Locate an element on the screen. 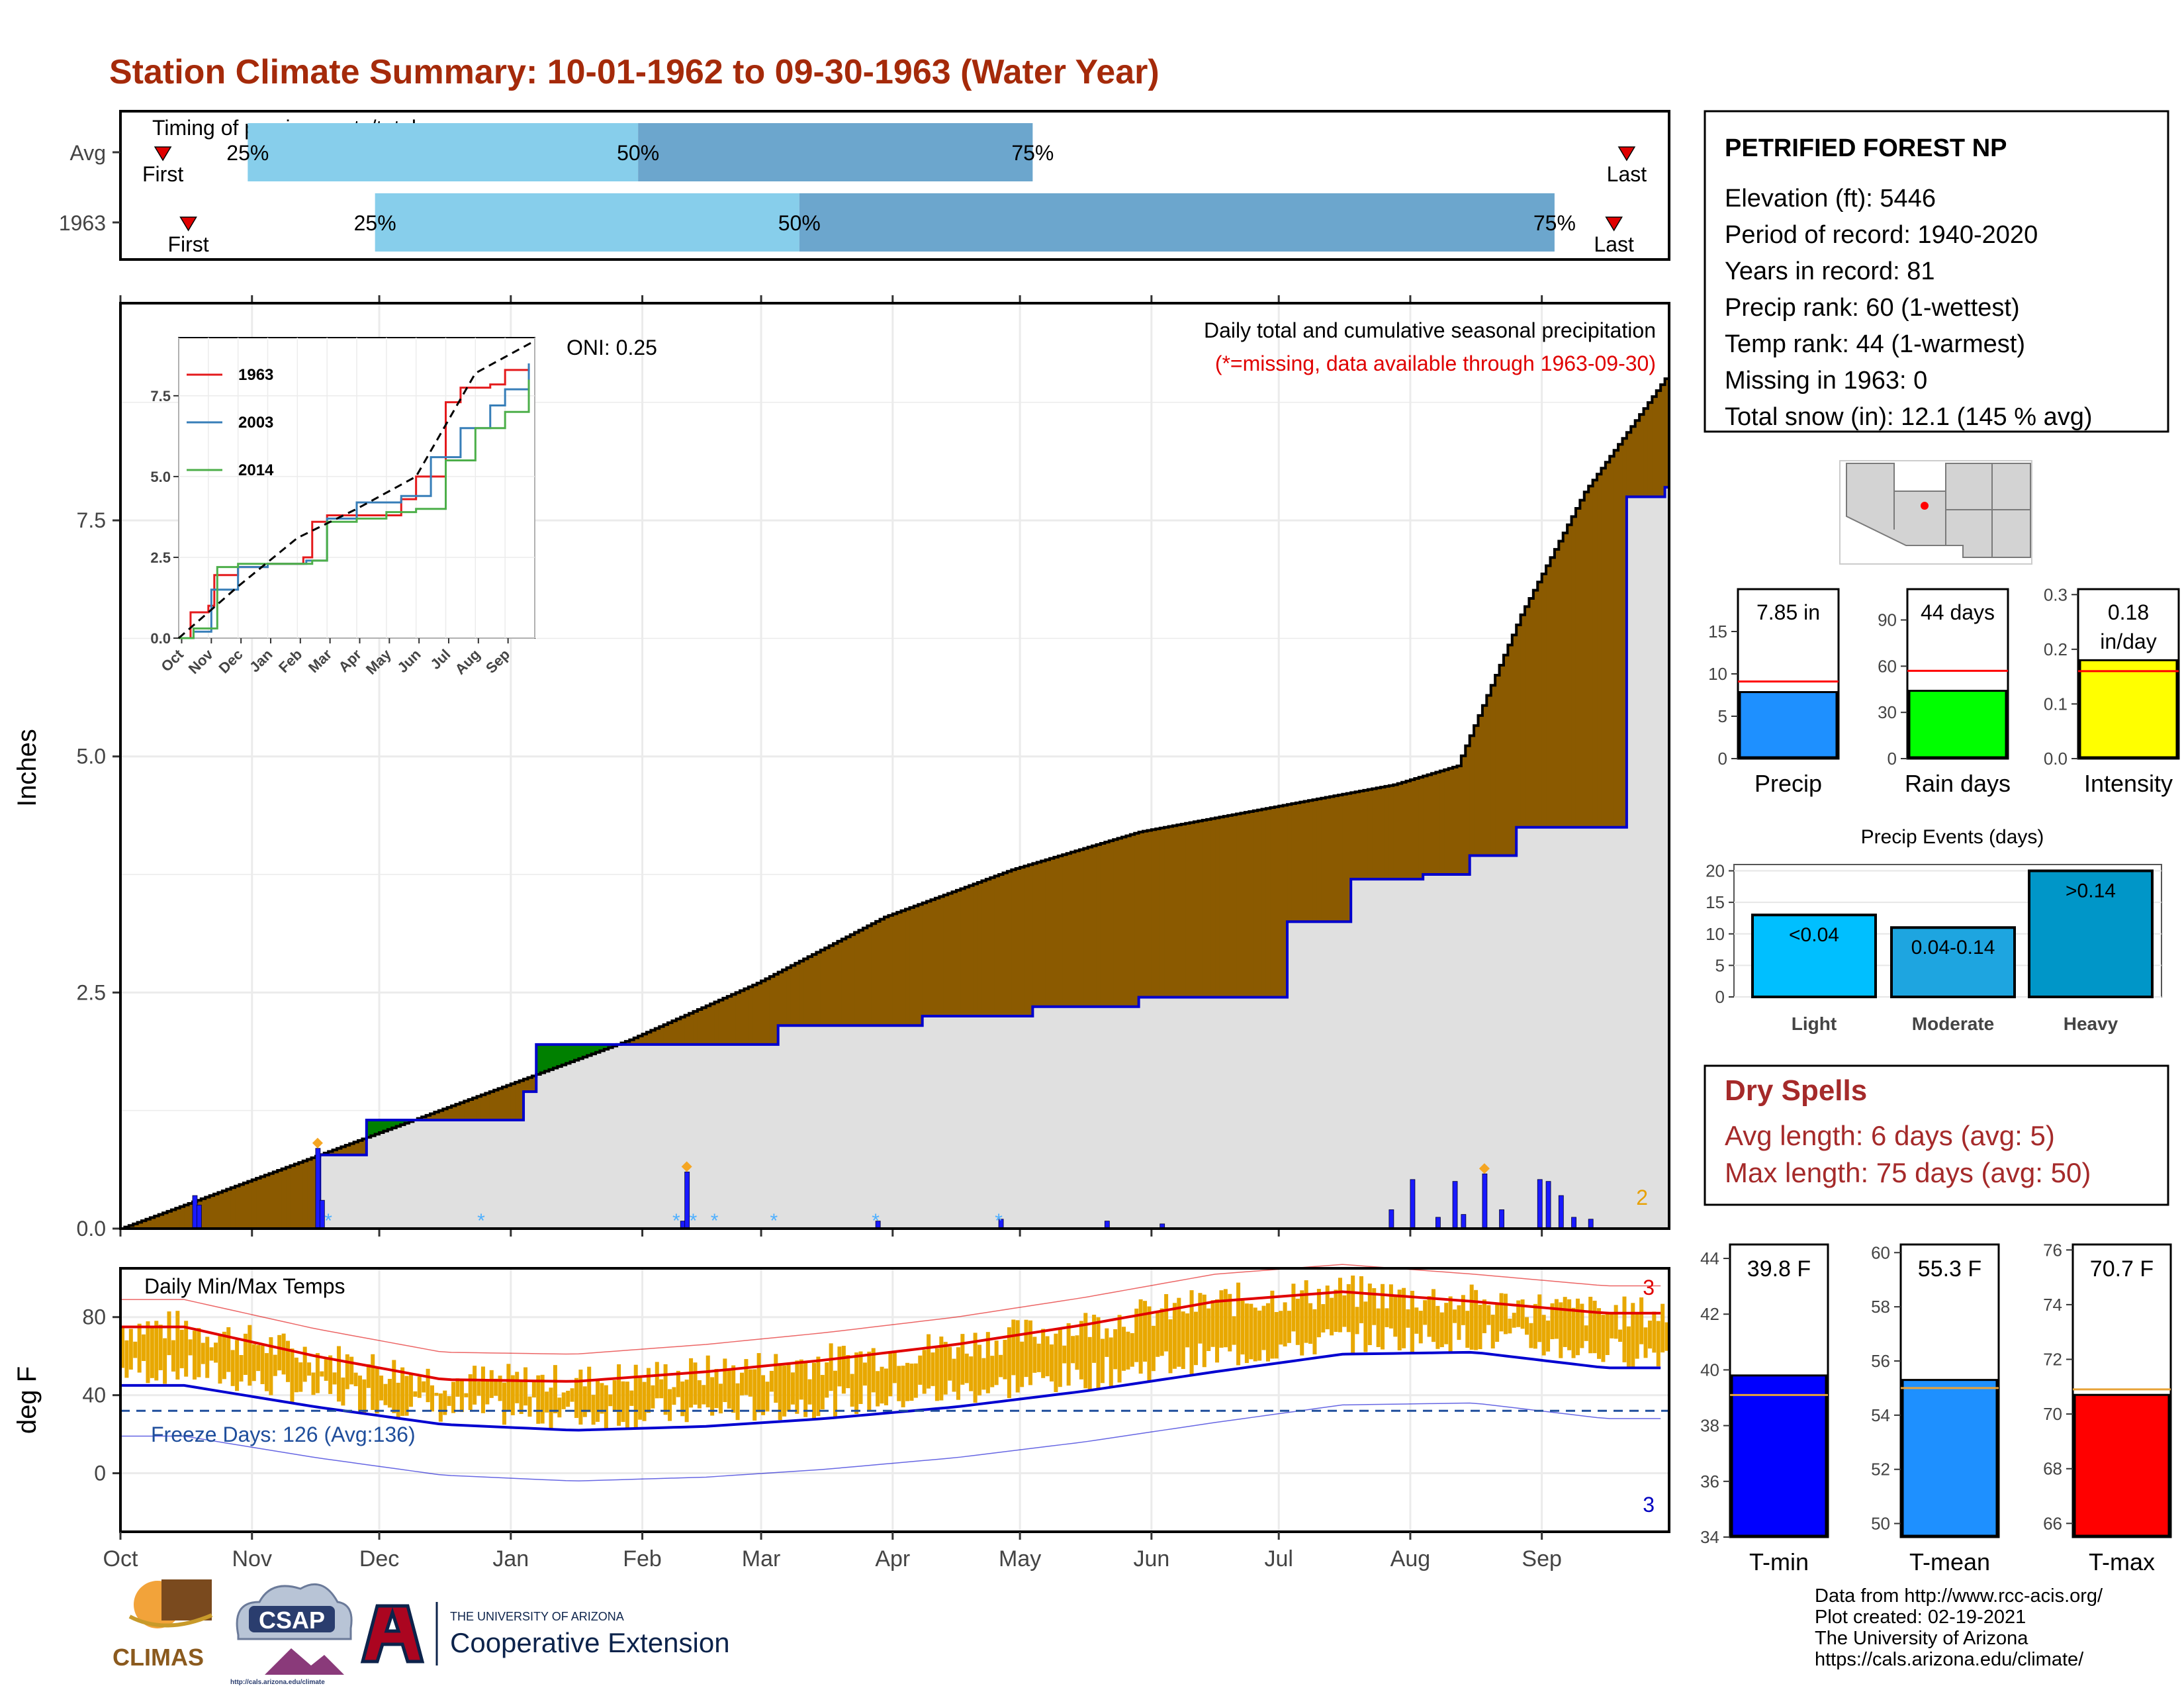  month-label: Aug is located at coordinates (1410, 1558).